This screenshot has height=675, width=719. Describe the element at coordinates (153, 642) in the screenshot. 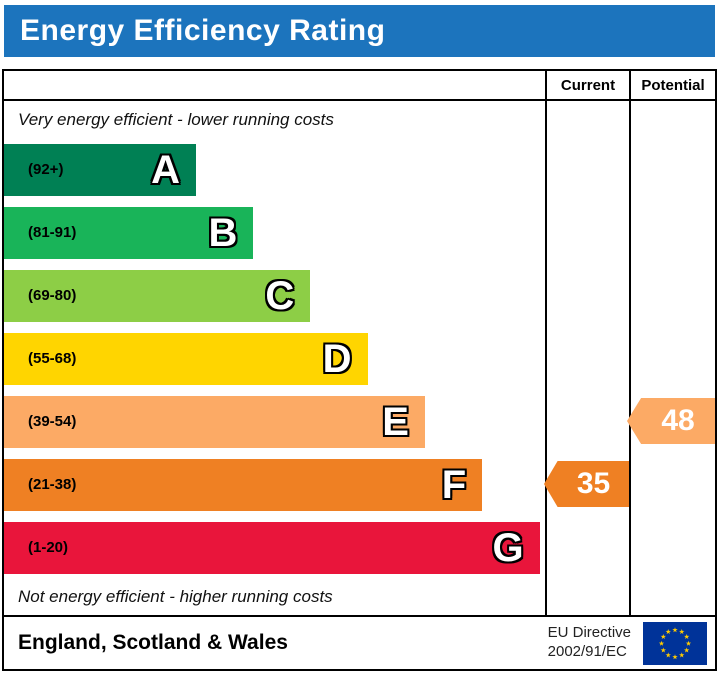

I see `region-label: England, Scotland & Wales` at that location.